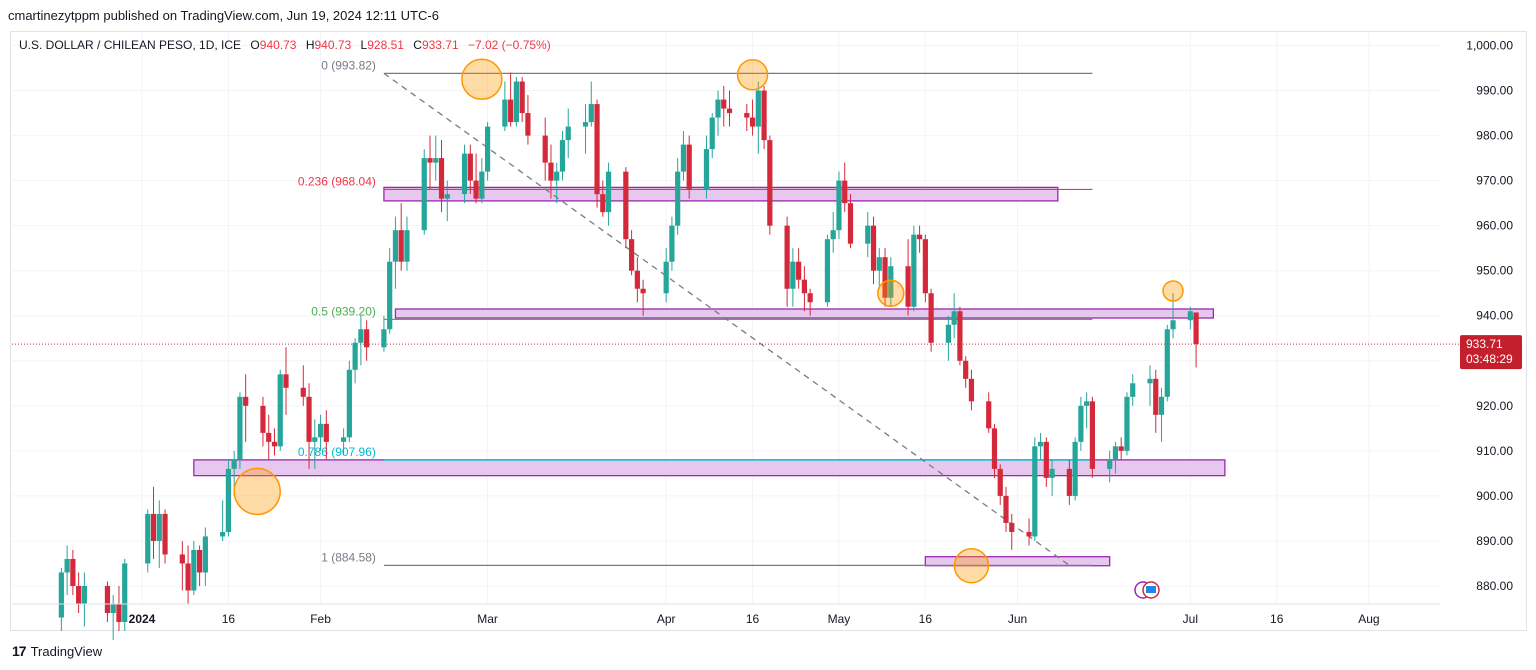 Image resolution: width=1536 pixels, height=670 pixels. What do you see at coordinates (1494, 496) in the screenshot?
I see `y-tick-label: 900.00` at bounding box center [1494, 496].